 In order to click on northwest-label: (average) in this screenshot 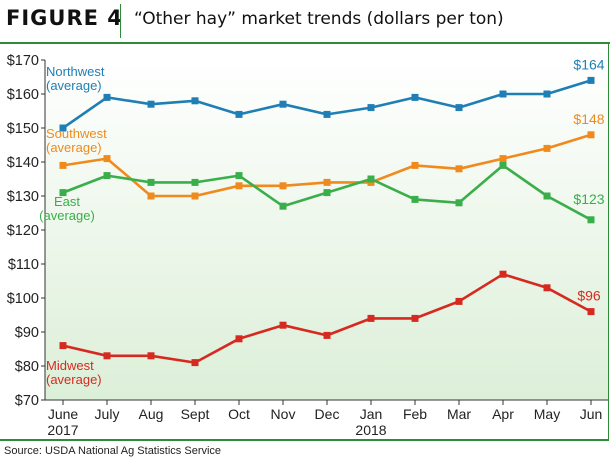, I will do `click(74, 85)`.